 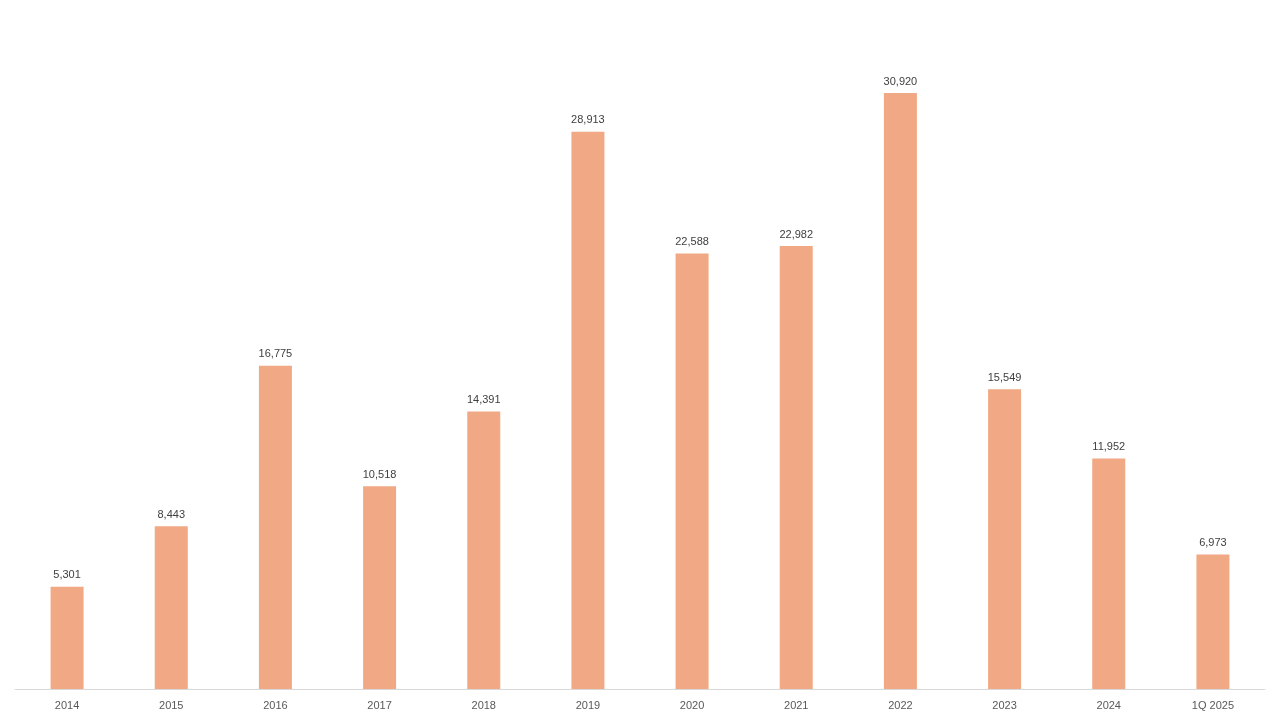 I want to click on data-label: 22,982, so click(x=796, y=233).